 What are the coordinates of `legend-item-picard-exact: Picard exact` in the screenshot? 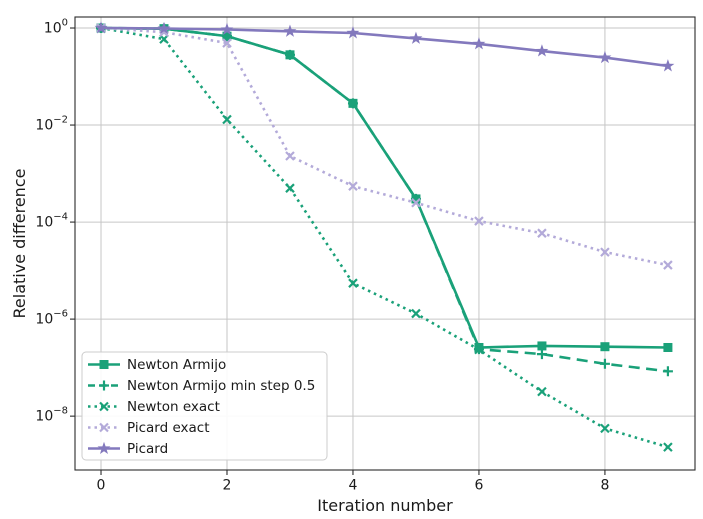 It's located at (149, 428).